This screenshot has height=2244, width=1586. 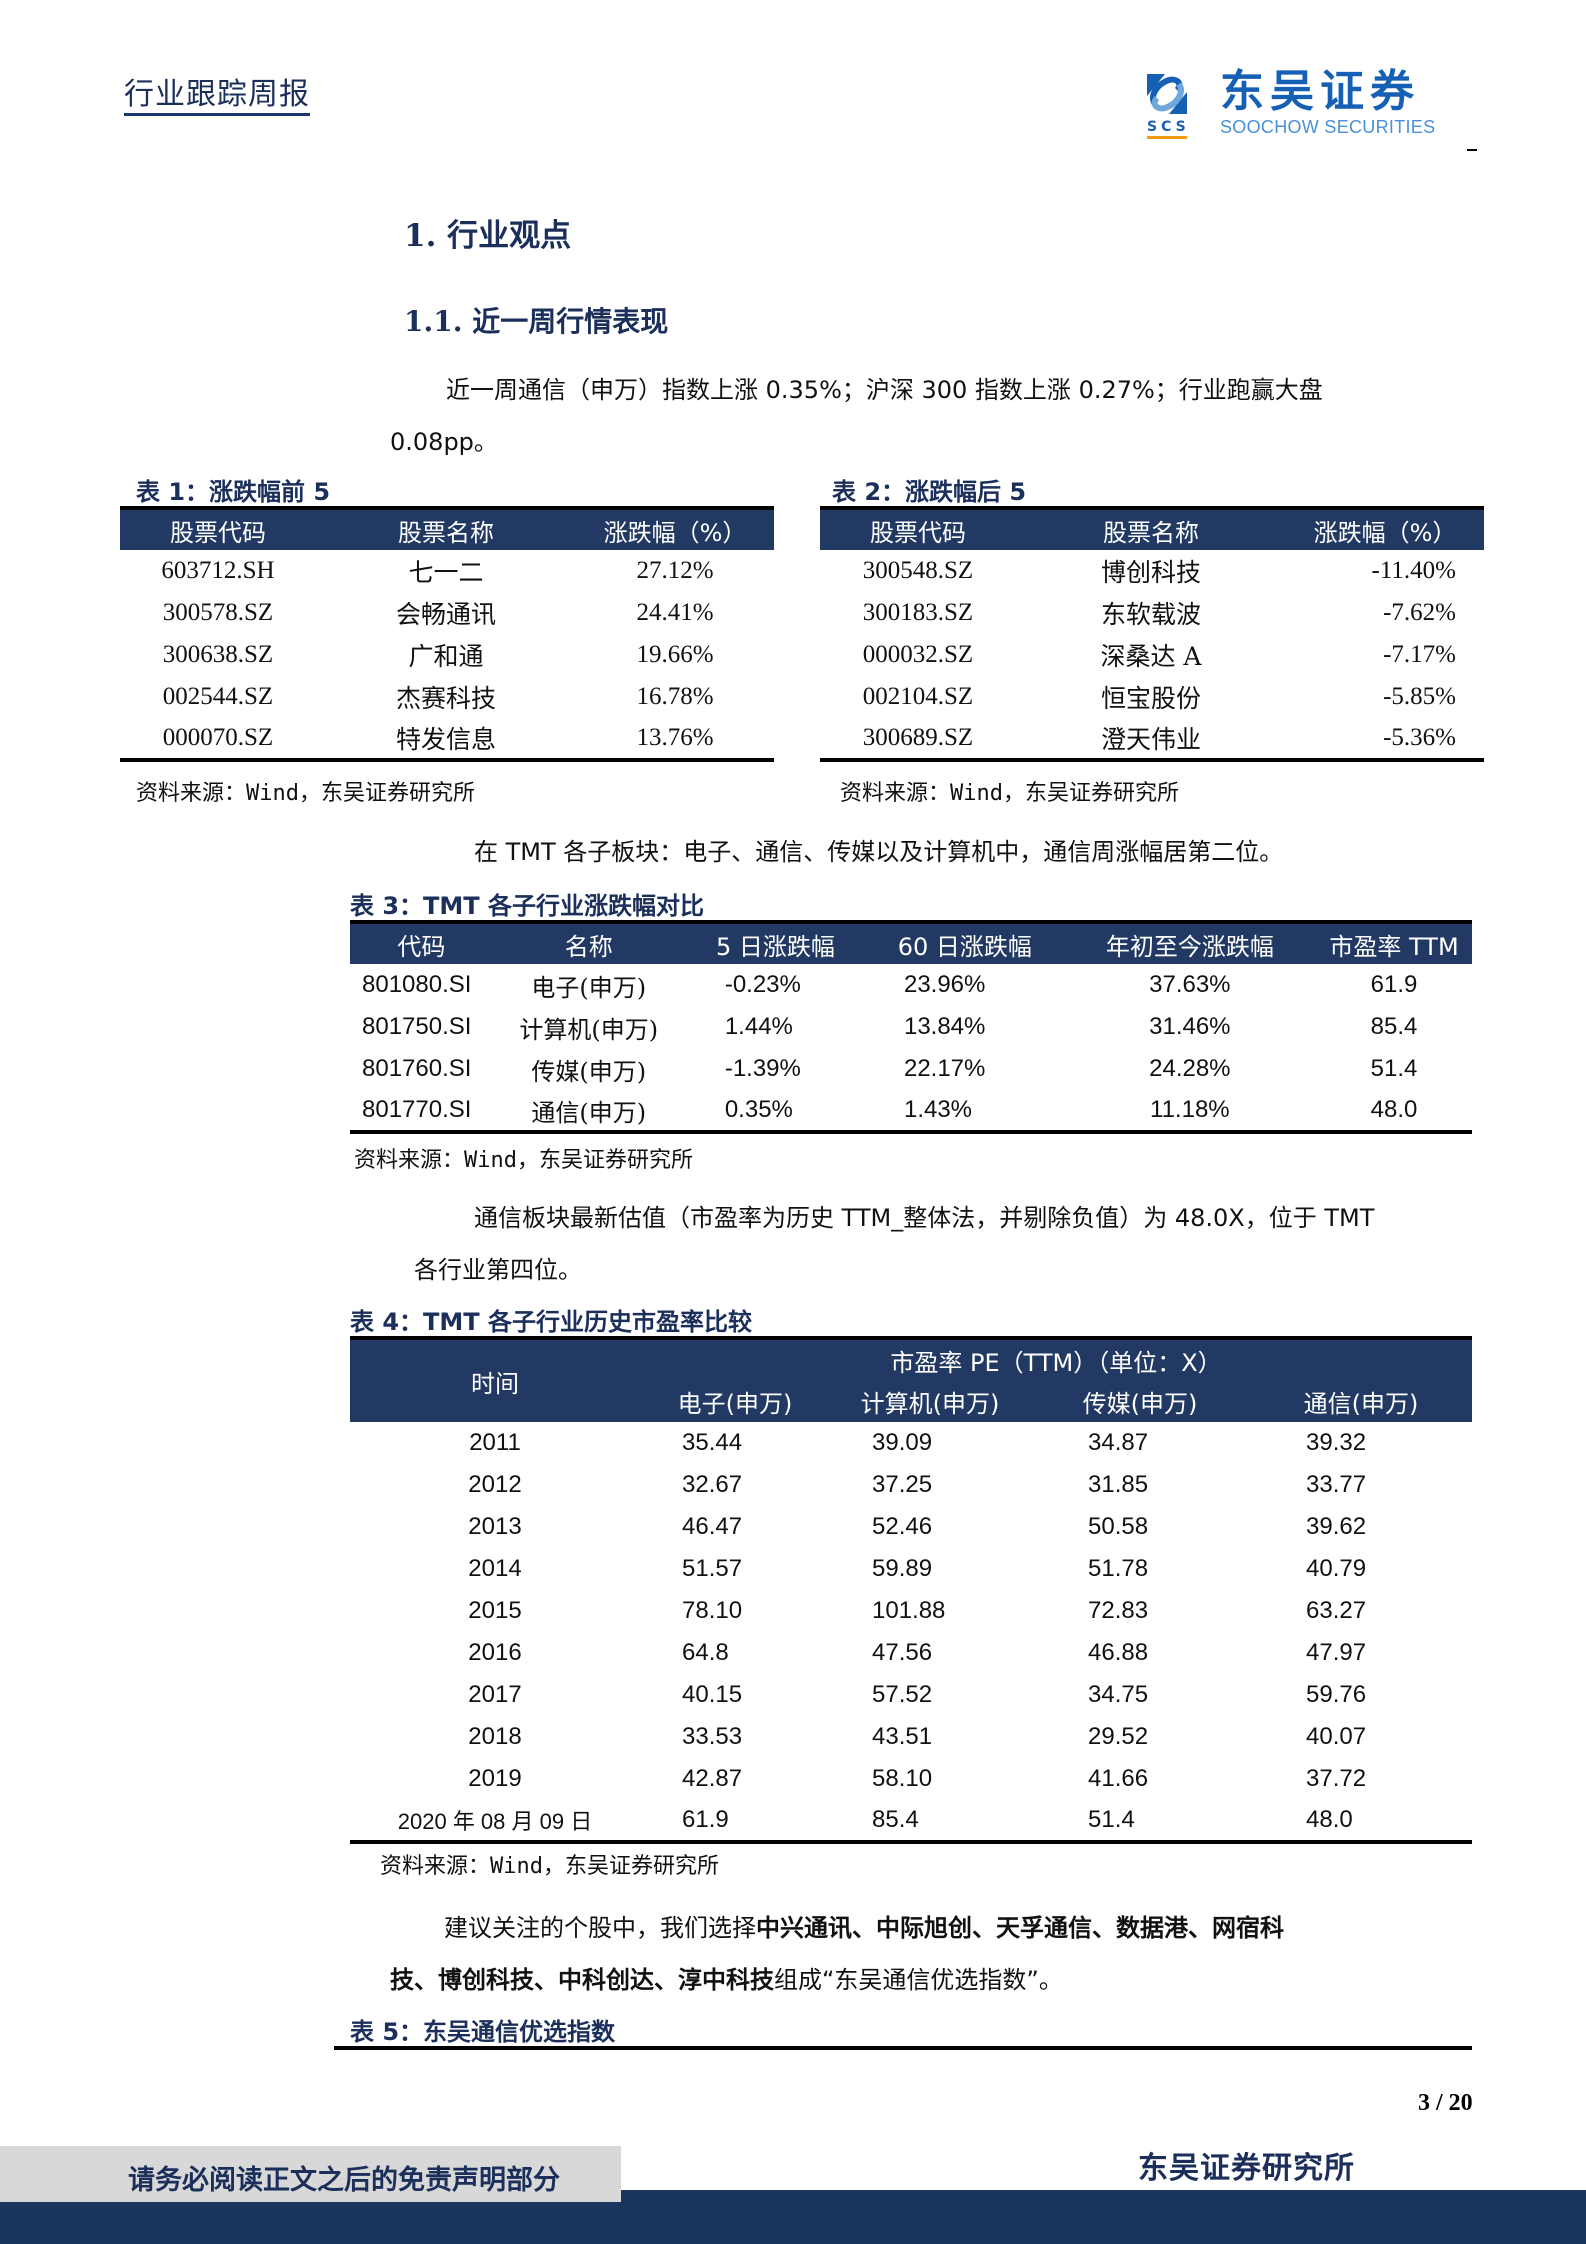 I want to click on table1-header-change: 涨跌幅（%）, so click(x=675, y=529).